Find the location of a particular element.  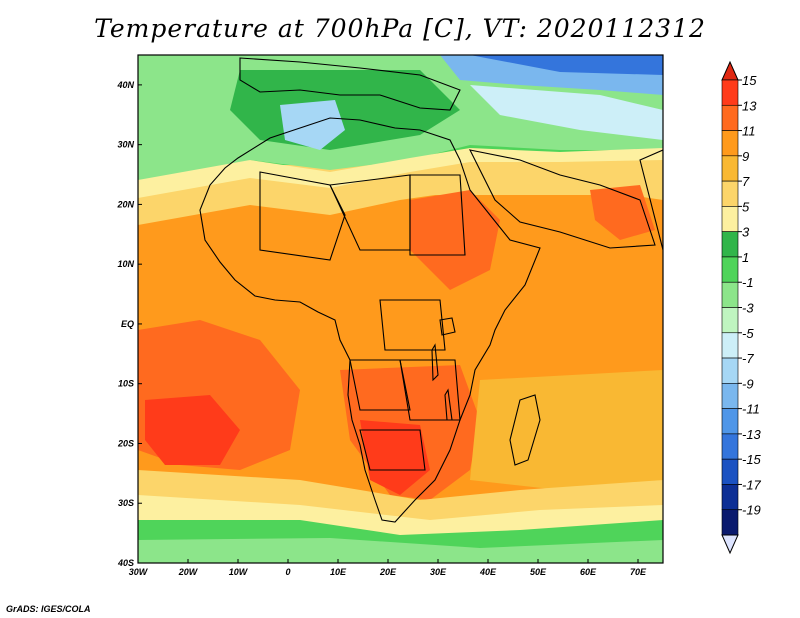

lon-tick-label: 0 is located at coordinates (287, 572).